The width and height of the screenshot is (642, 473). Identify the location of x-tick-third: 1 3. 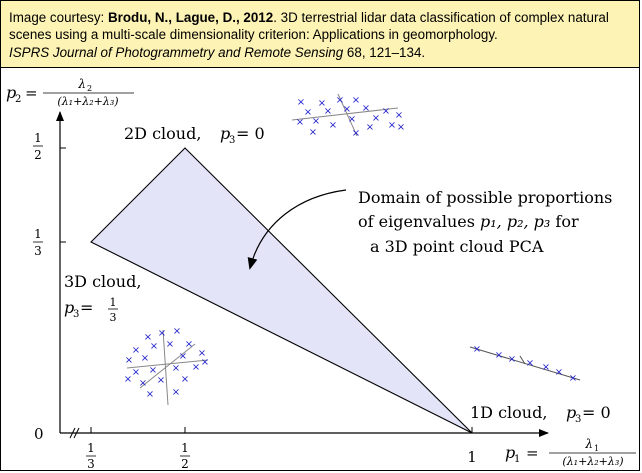
(91, 456).